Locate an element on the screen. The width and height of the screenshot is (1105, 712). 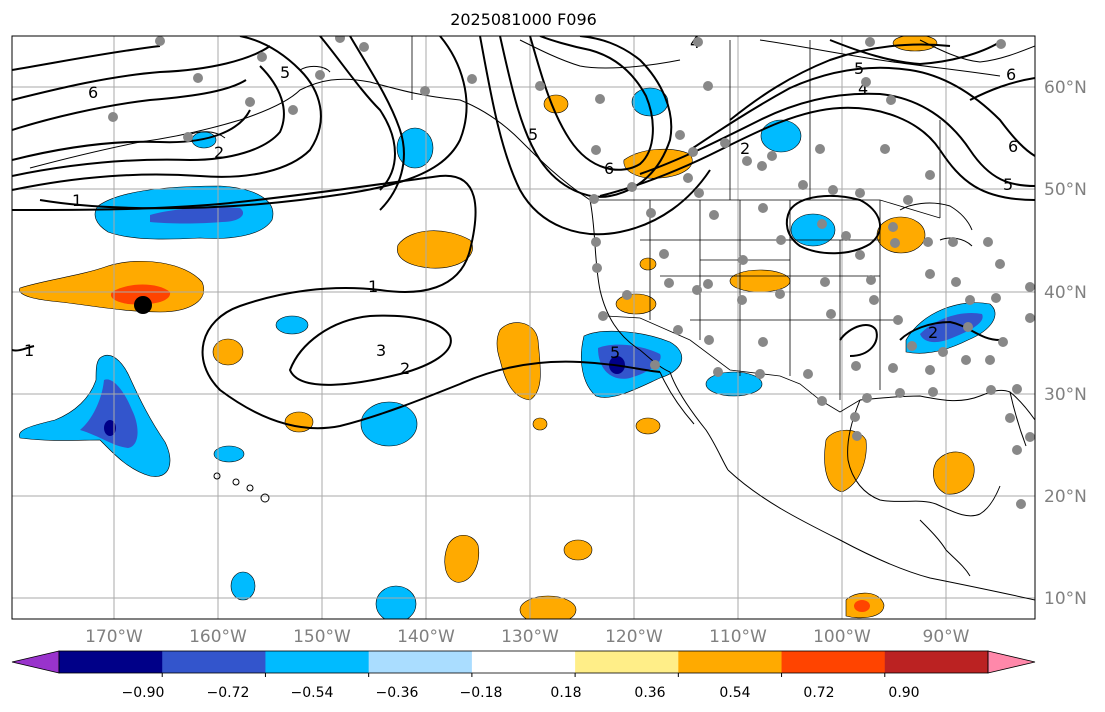
lat-label: 40°N is located at coordinates (1065, 293).